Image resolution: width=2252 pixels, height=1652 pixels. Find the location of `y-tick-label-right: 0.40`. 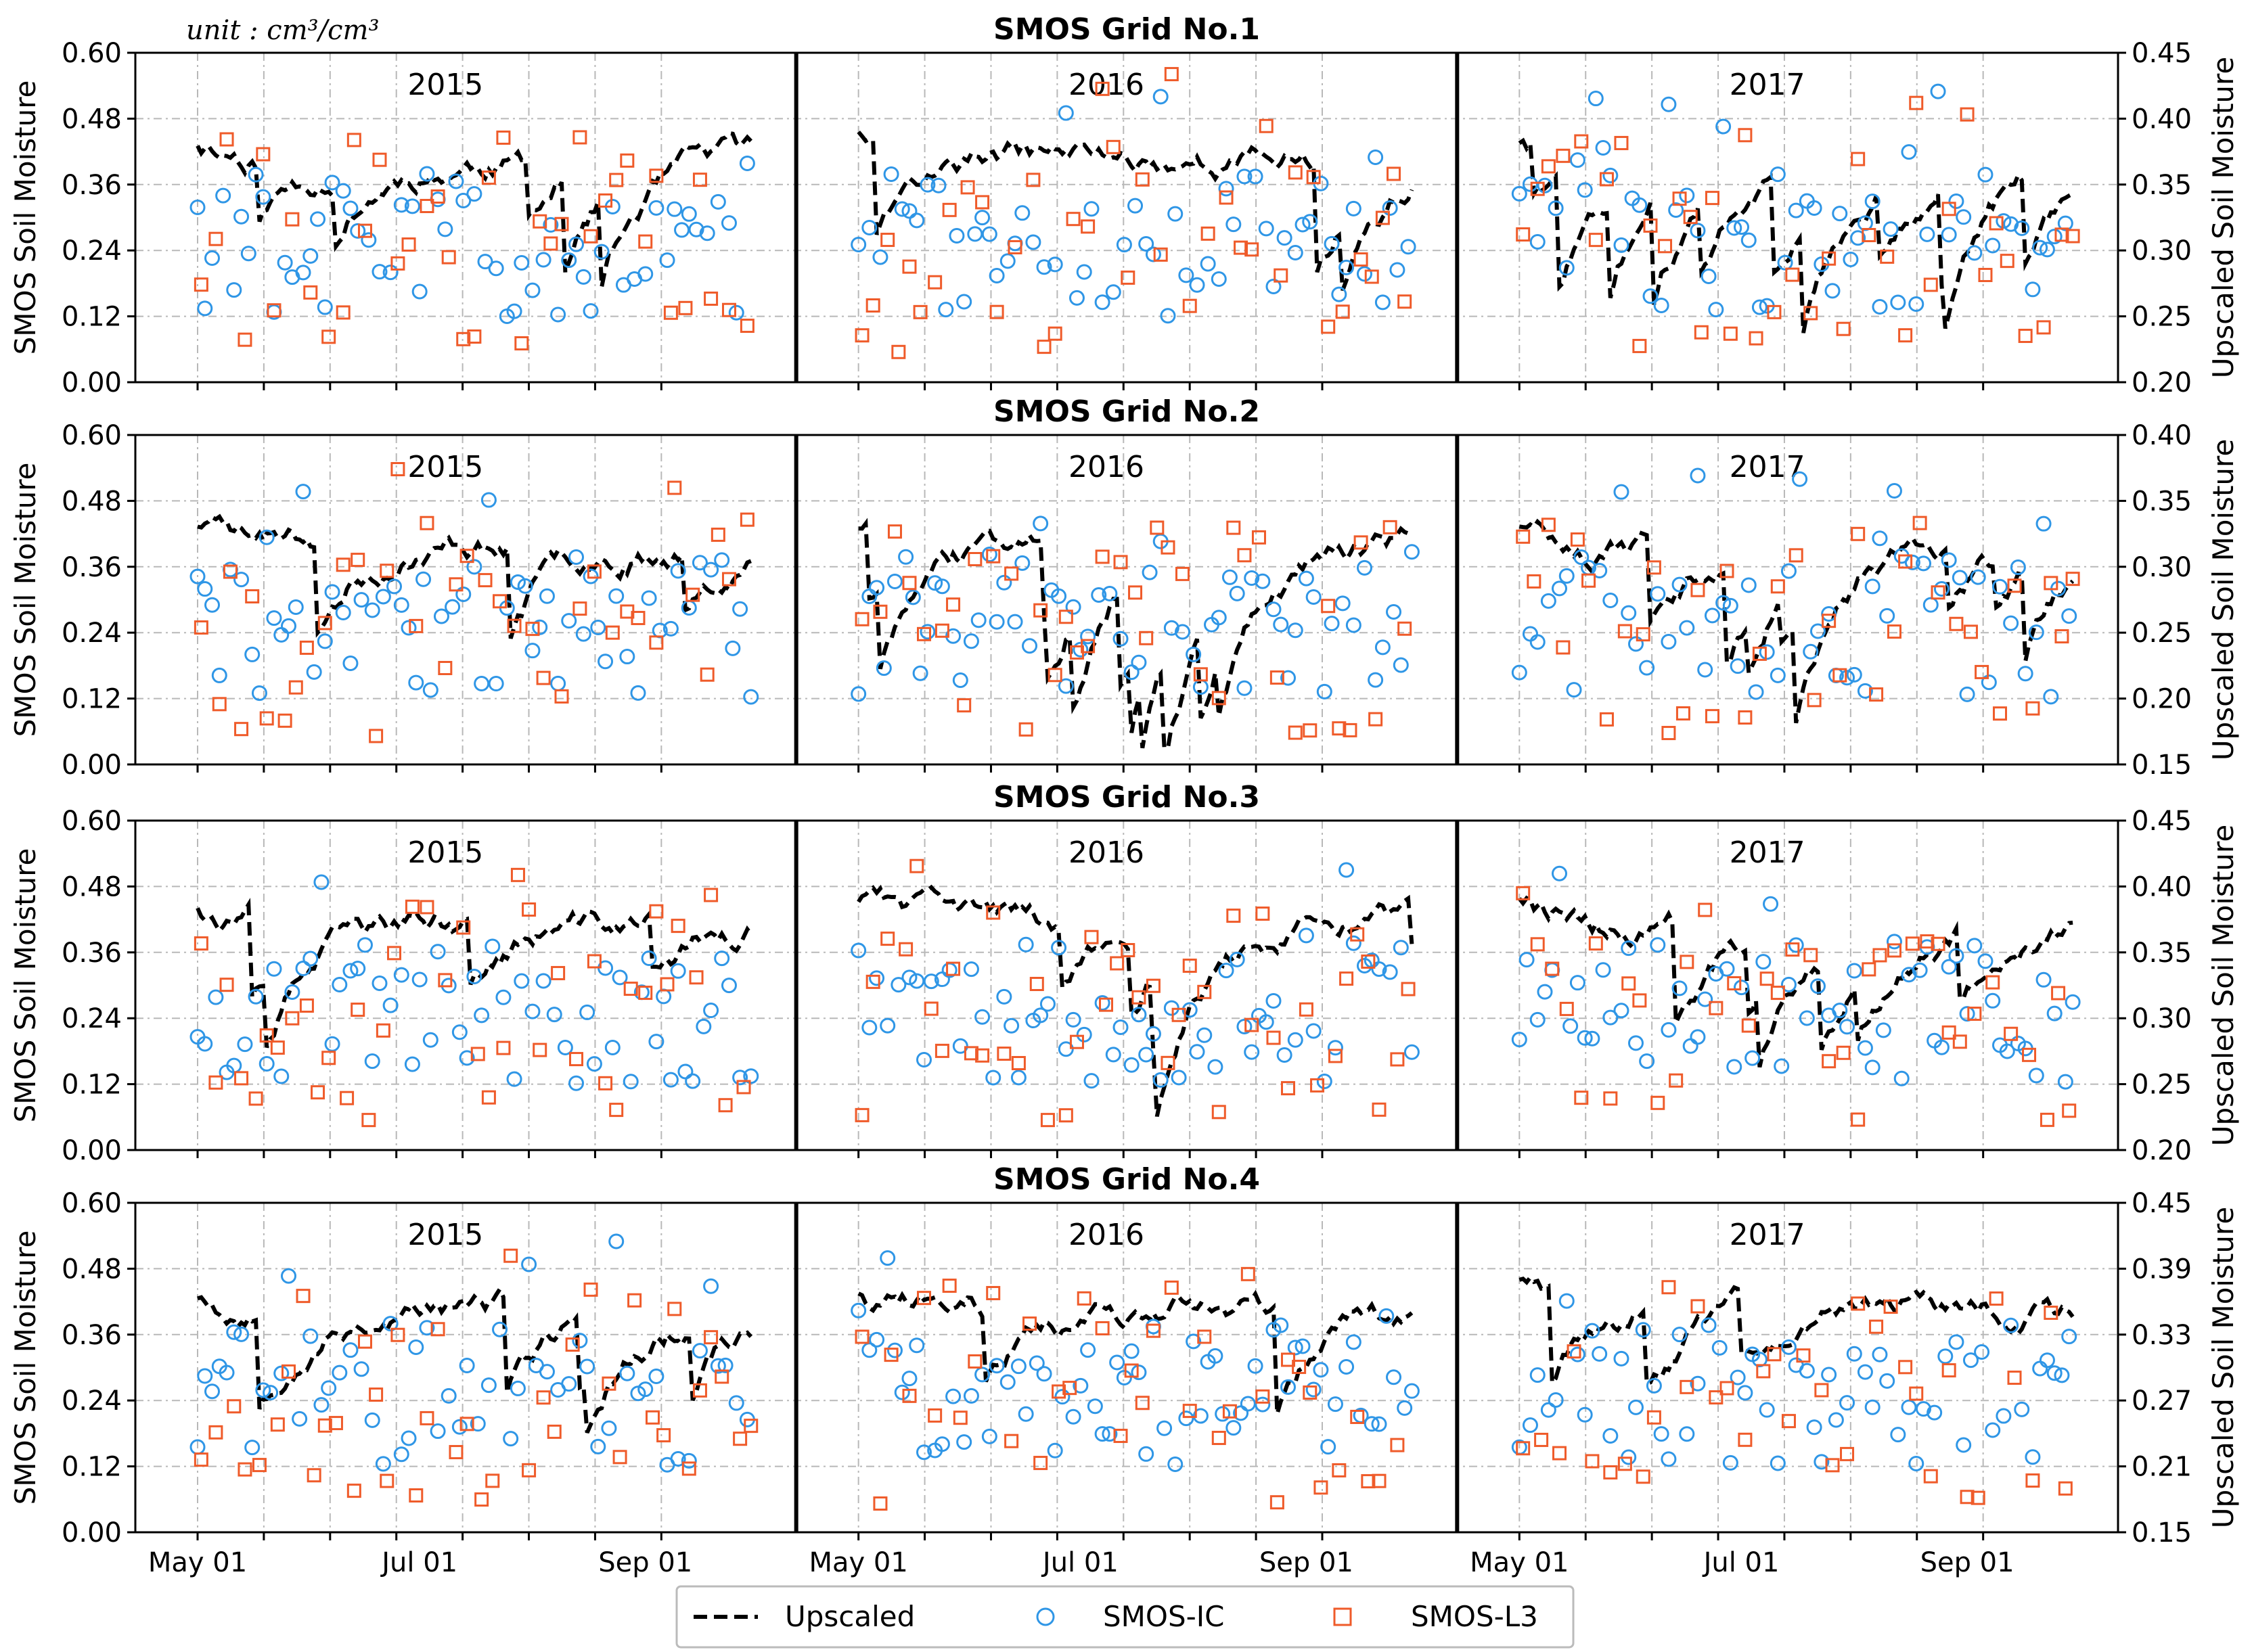

y-tick-label-right: 0.40 is located at coordinates (2162, 435).